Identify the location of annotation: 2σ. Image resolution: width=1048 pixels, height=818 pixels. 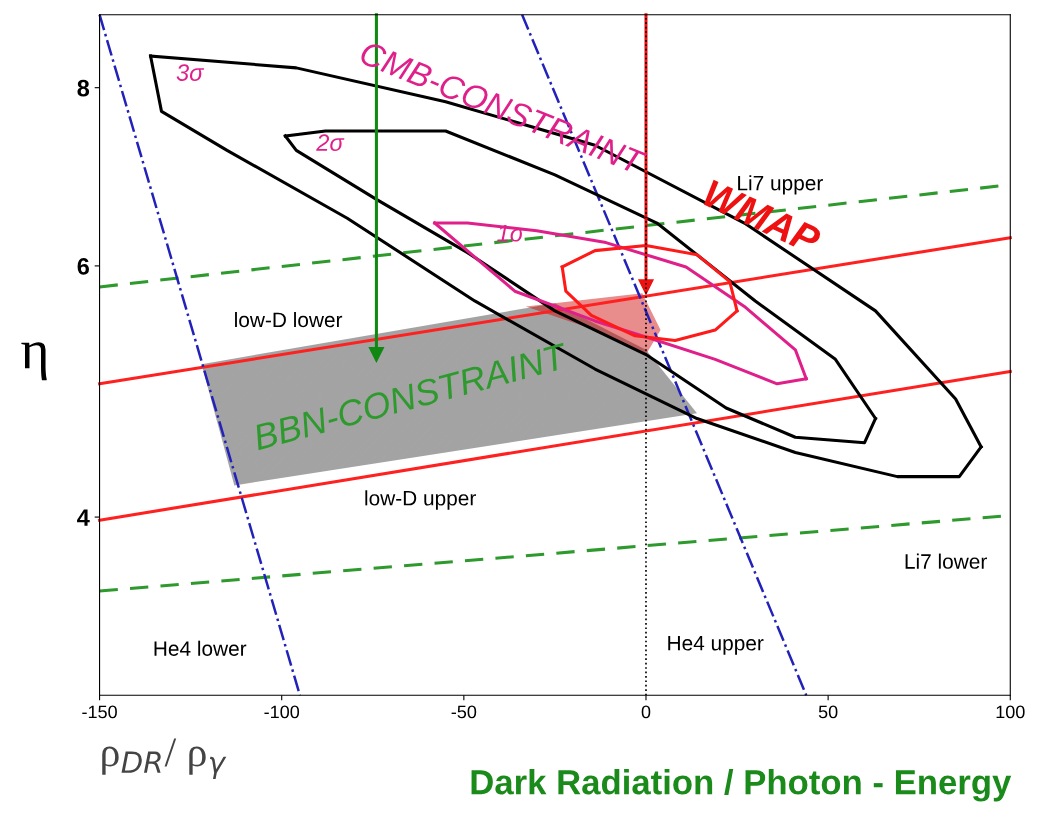
(330, 143).